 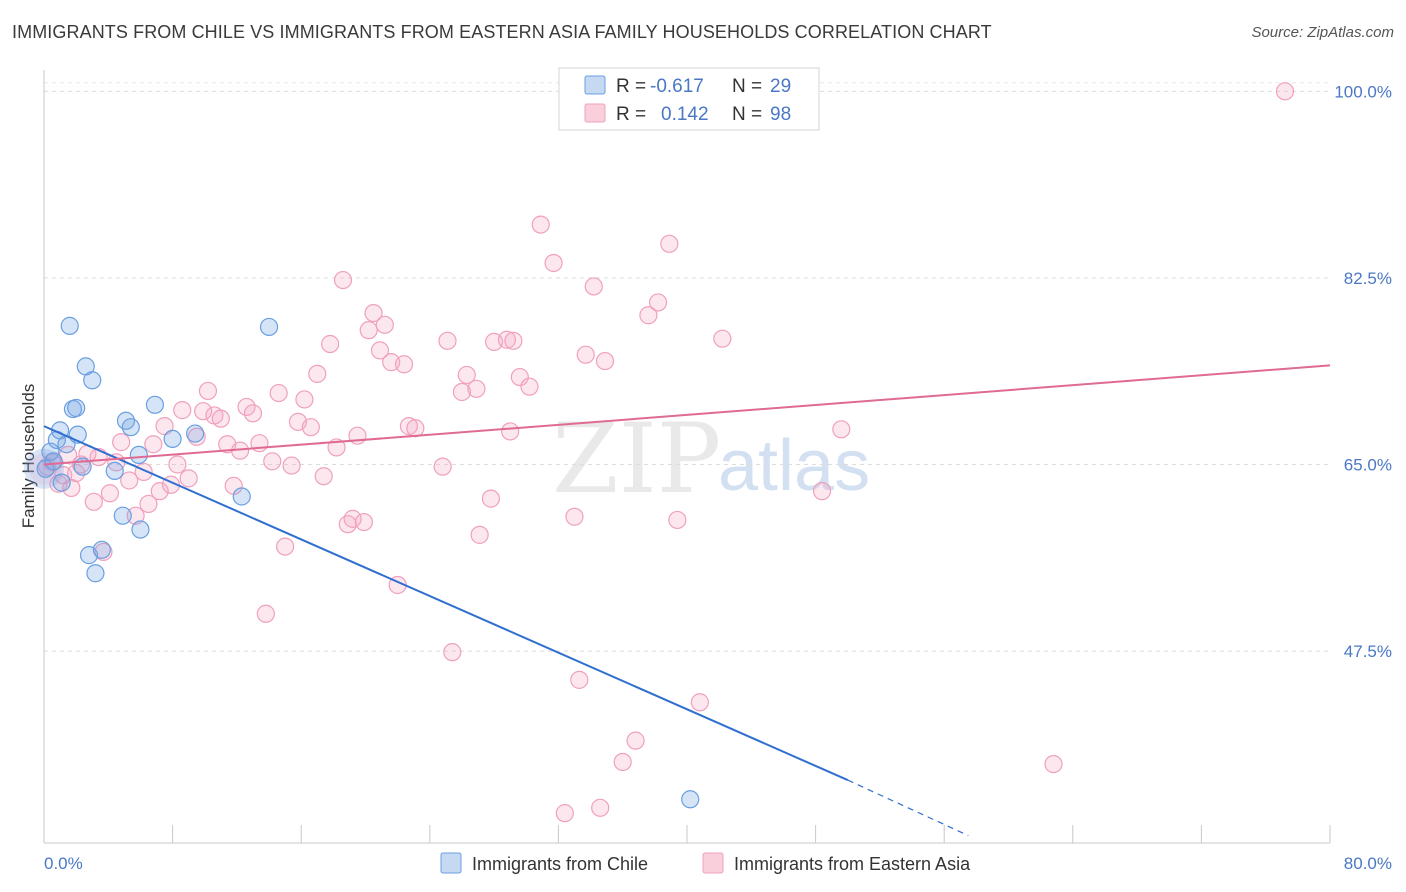 What do you see at coordinates (677, 86) in the screenshot?
I see `legend-chile-r-value: -0.617` at bounding box center [677, 86].